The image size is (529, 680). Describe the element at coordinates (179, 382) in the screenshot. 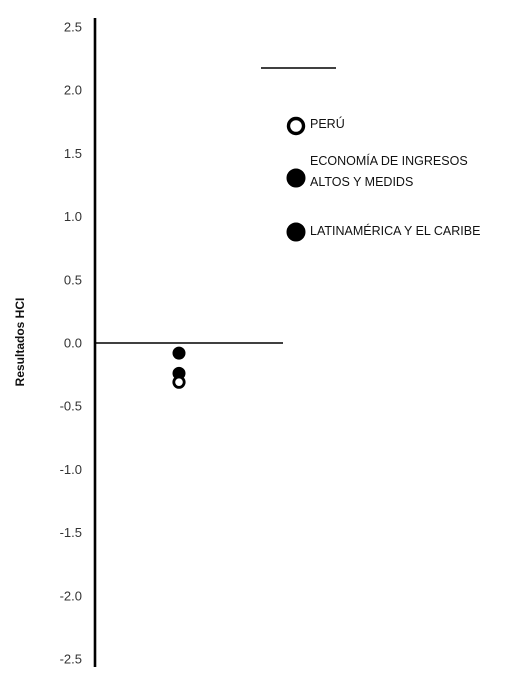

I see `data-point-peru` at that location.